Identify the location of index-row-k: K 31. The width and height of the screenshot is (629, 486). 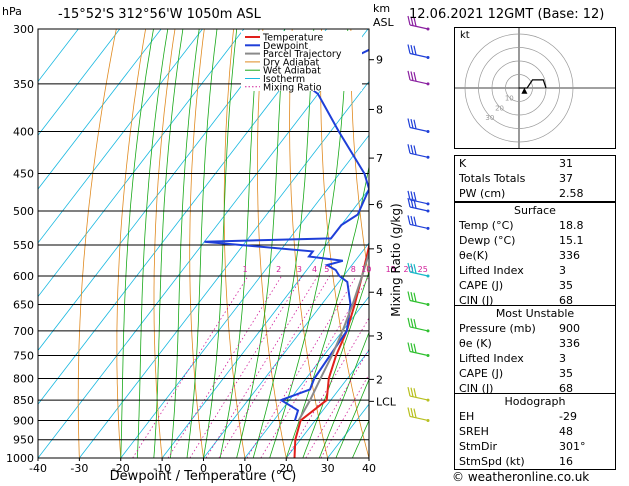
(516, 163).